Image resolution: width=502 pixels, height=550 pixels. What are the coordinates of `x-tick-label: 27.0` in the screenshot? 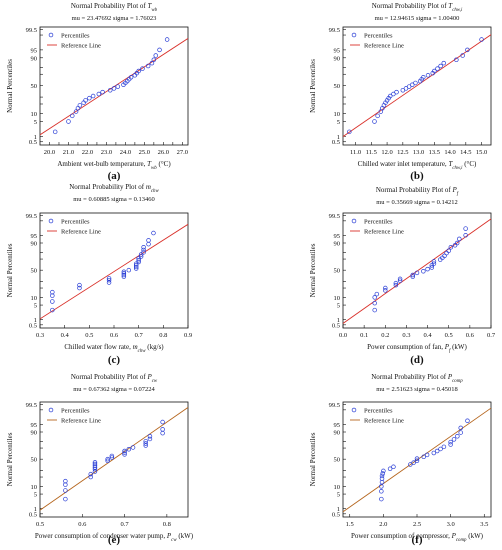 It's located at (182, 152).